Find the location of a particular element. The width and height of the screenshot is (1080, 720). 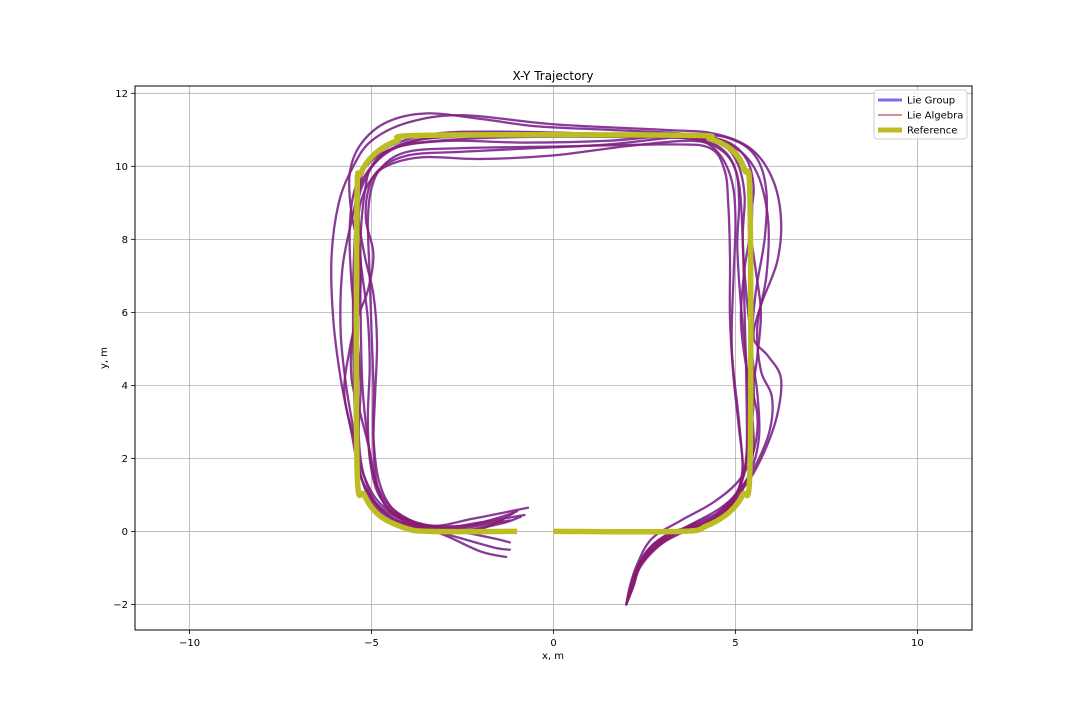

y-tick-label: 10 is located at coordinates (121, 167).